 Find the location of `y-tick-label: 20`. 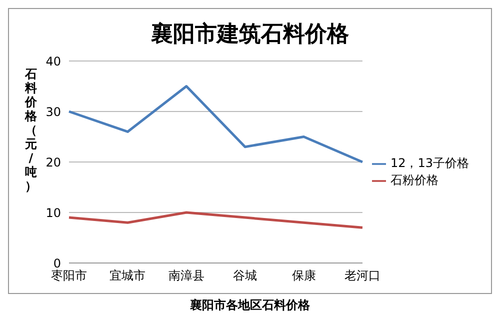

y-tick-label: 20 is located at coordinates (53, 162).